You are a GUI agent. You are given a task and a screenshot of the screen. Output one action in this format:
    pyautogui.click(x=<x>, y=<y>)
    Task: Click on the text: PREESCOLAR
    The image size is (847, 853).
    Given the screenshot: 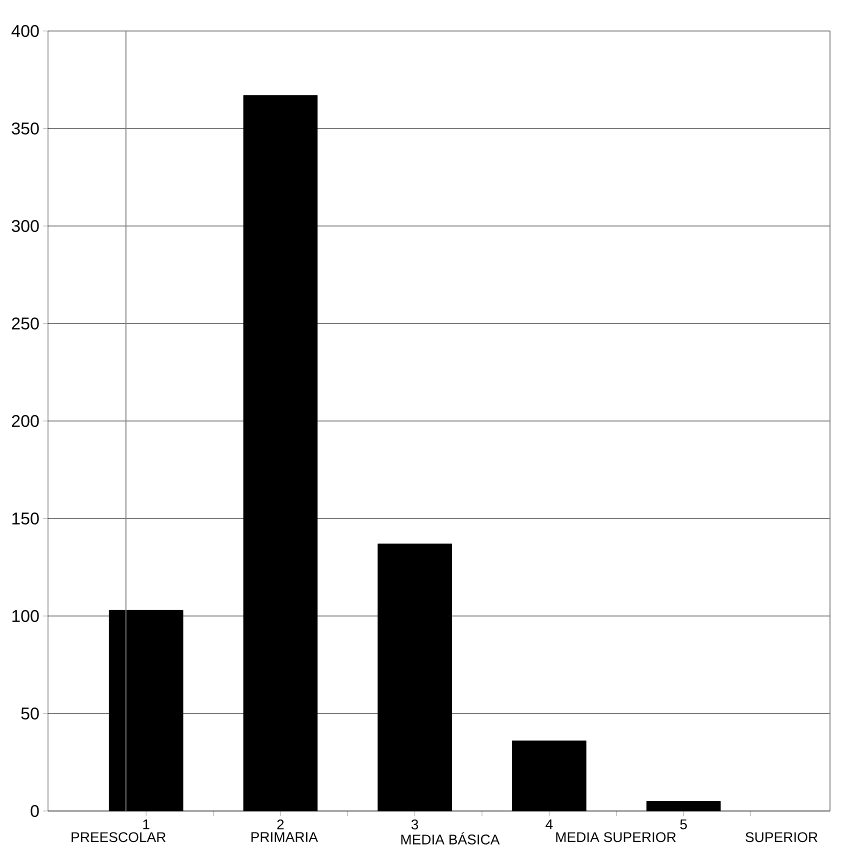 What is the action you would take?
    pyautogui.click(x=119, y=837)
    